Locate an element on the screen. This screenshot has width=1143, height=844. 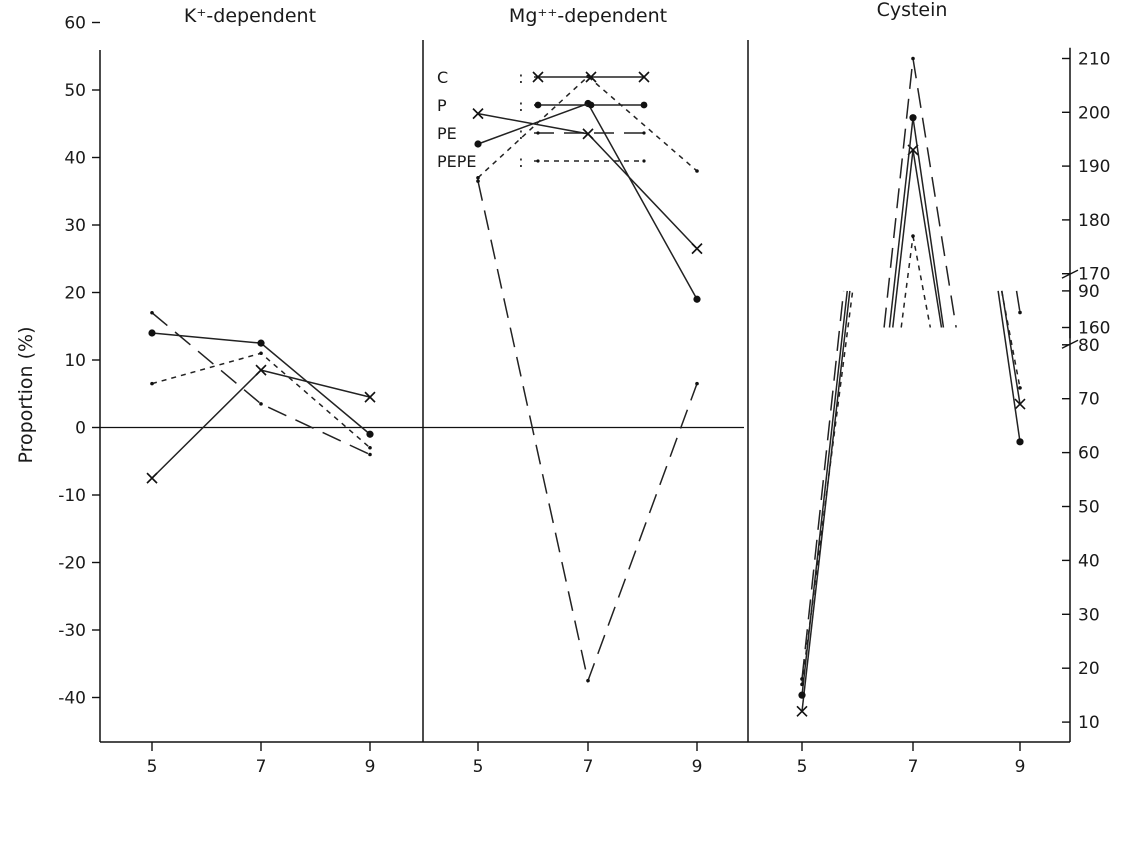
right-tick-label: 60 is located at coordinates (1089, 454).